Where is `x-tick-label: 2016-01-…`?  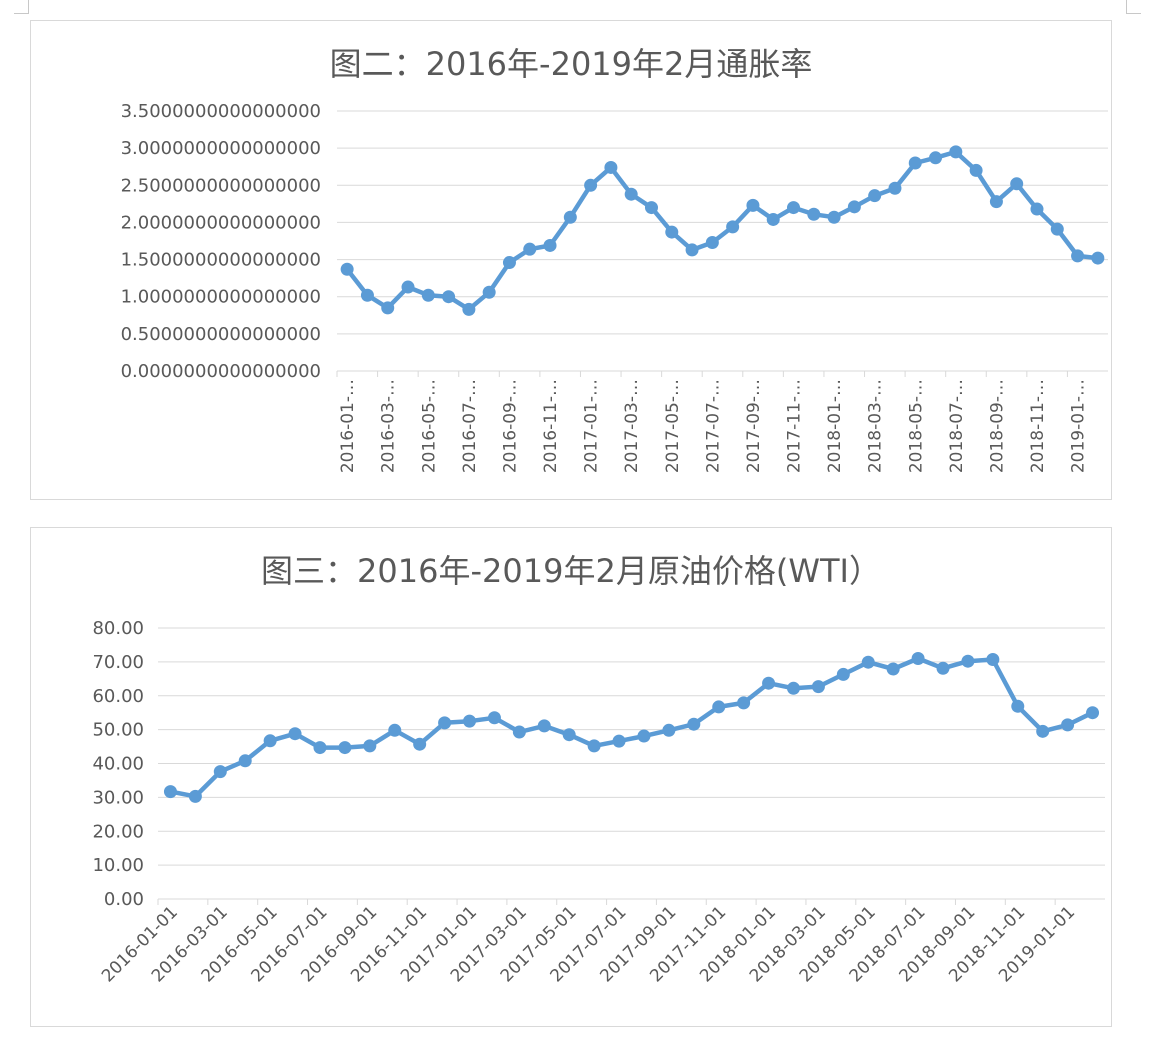
x-tick-label: 2016-01-… is located at coordinates (348, 426).